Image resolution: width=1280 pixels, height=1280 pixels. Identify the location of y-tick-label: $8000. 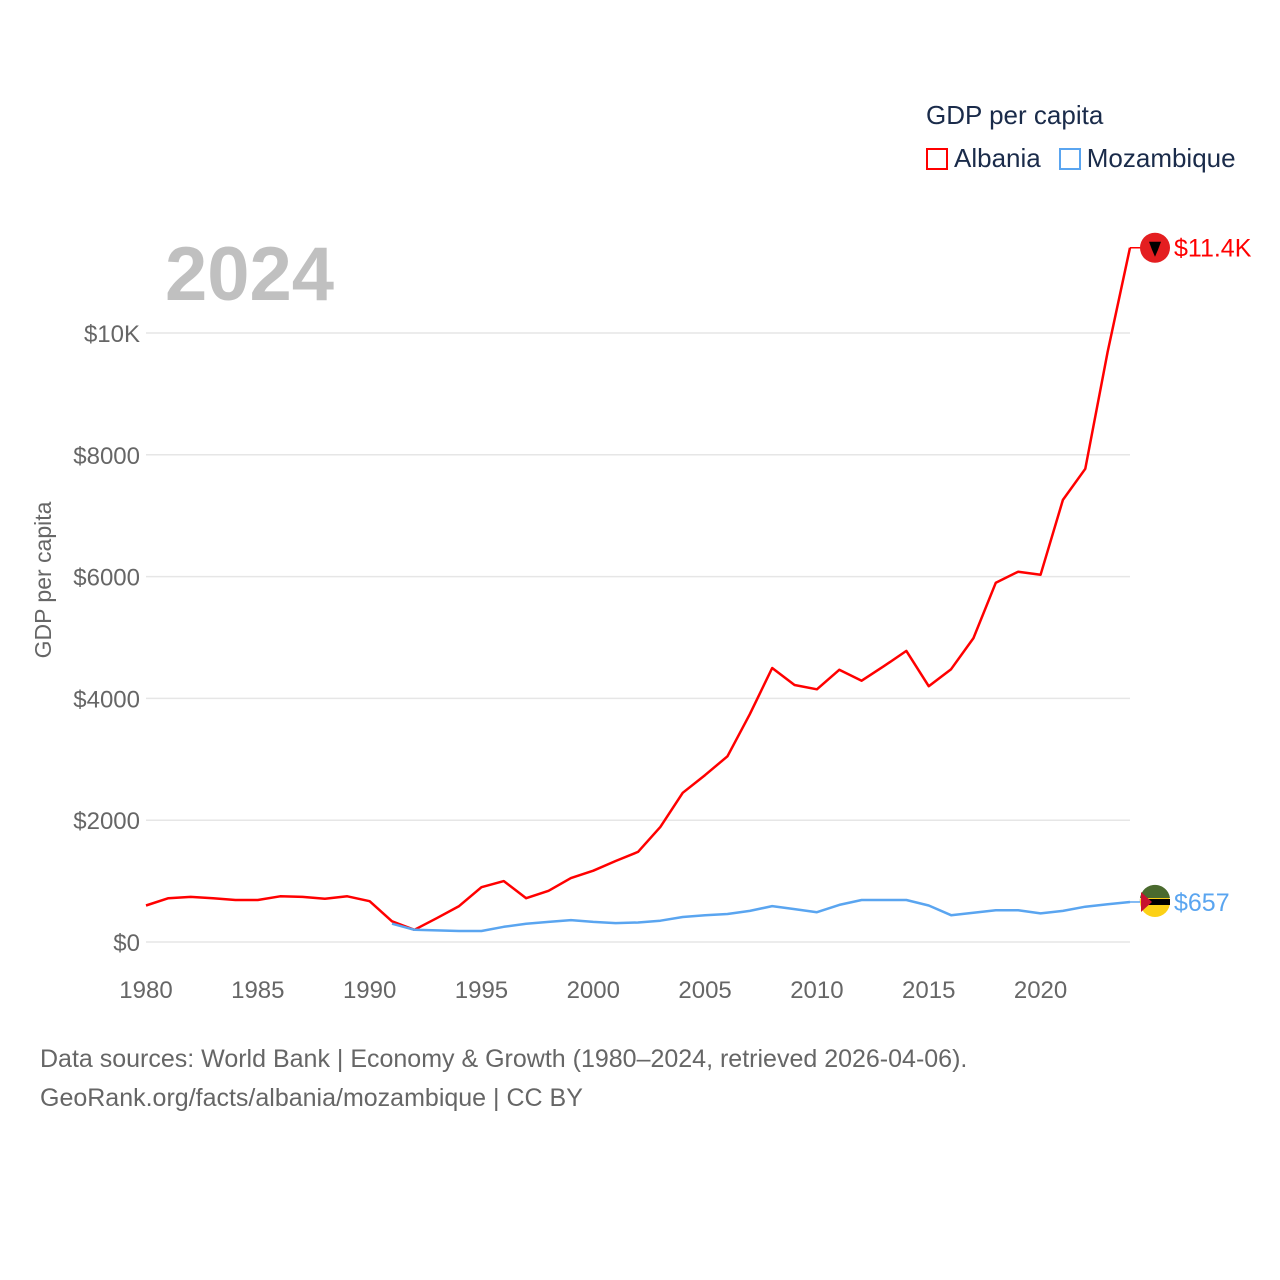
(106, 456).